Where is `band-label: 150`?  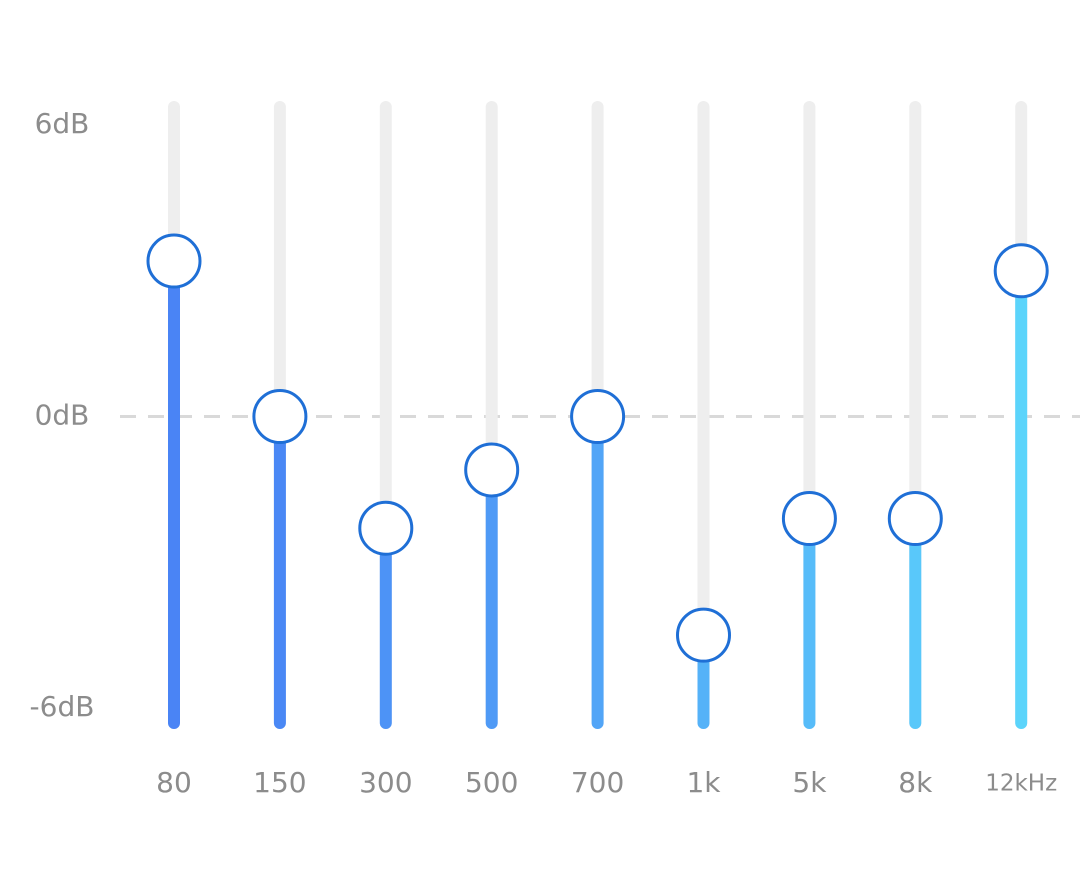
band-label: 150 is located at coordinates (279, 782).